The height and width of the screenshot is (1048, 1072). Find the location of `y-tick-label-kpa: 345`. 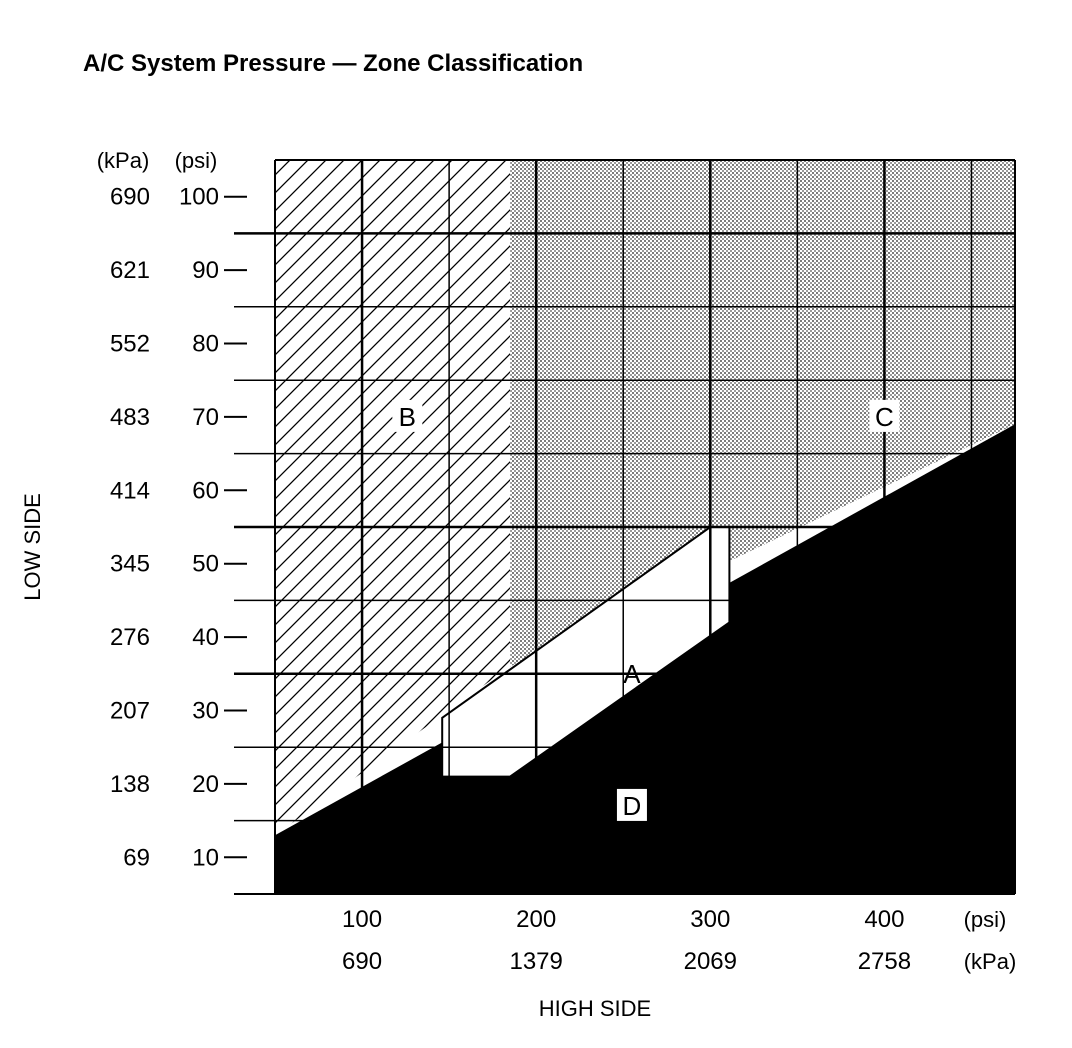

y-tick-label-kpa: 345 is located at coordinates (130, 564).